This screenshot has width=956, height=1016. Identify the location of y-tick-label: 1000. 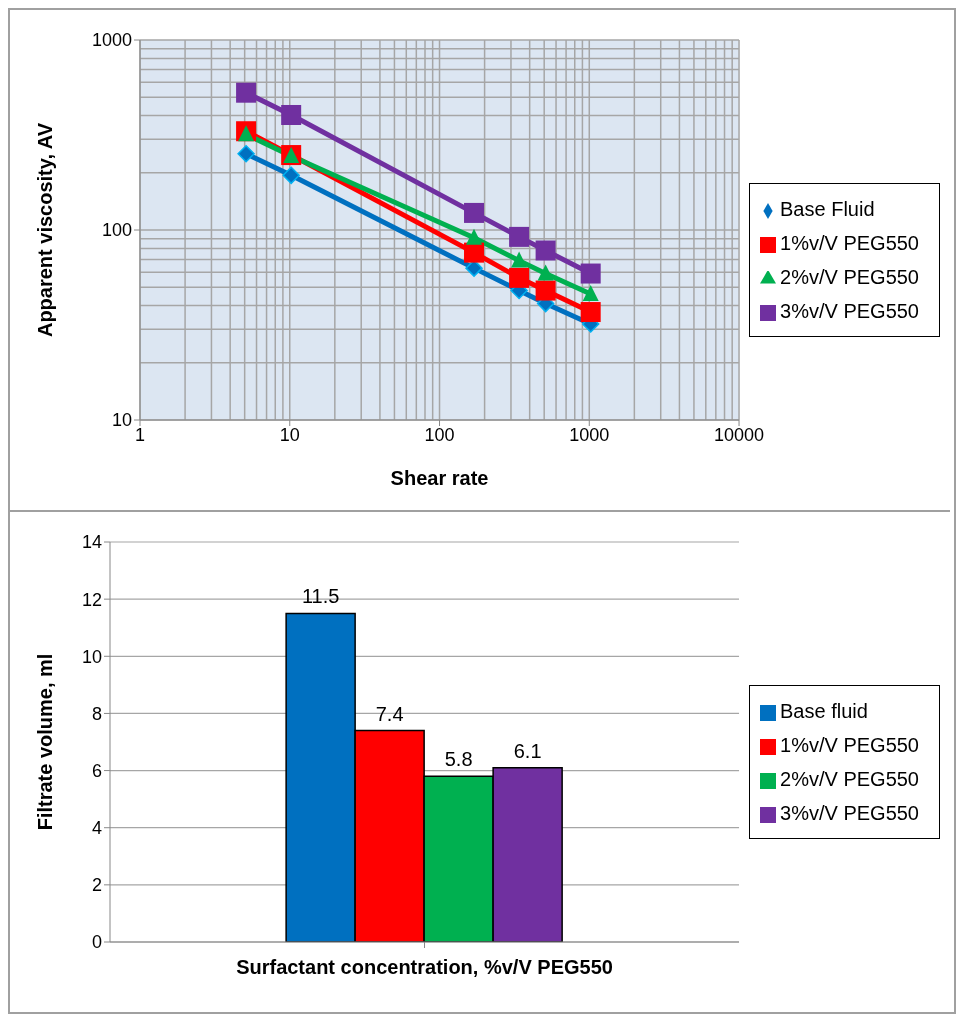
(111, 40).